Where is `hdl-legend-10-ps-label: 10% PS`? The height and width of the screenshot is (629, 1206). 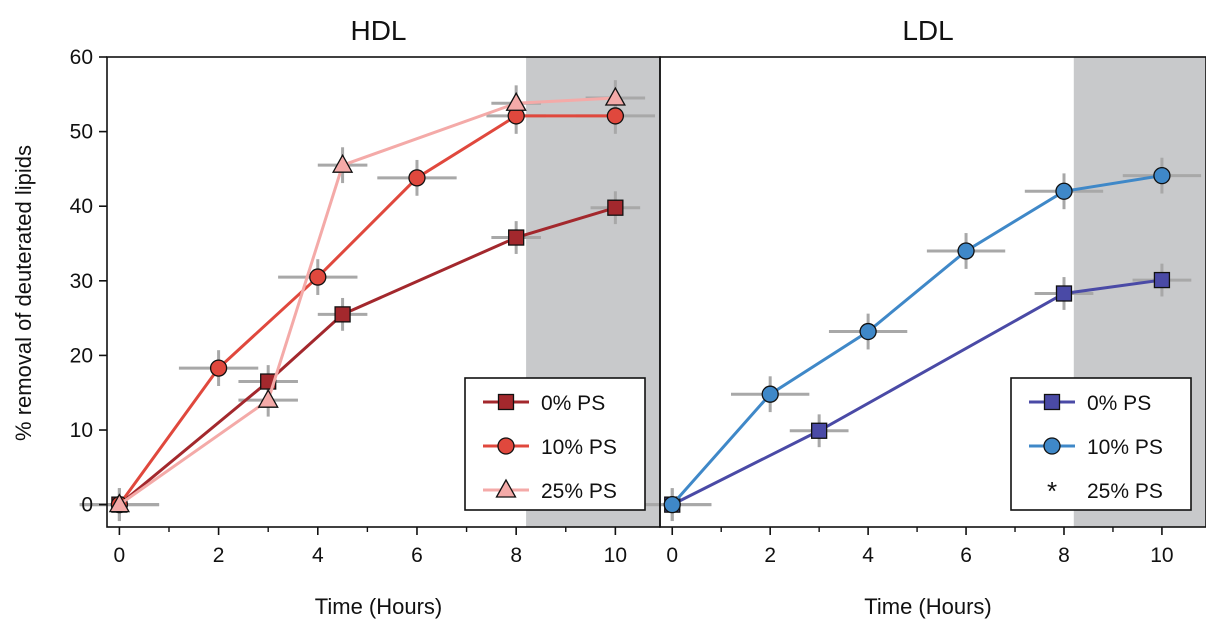 hdl-legend-10-ps-label: 10% PS is located at coordinates (579, 447).